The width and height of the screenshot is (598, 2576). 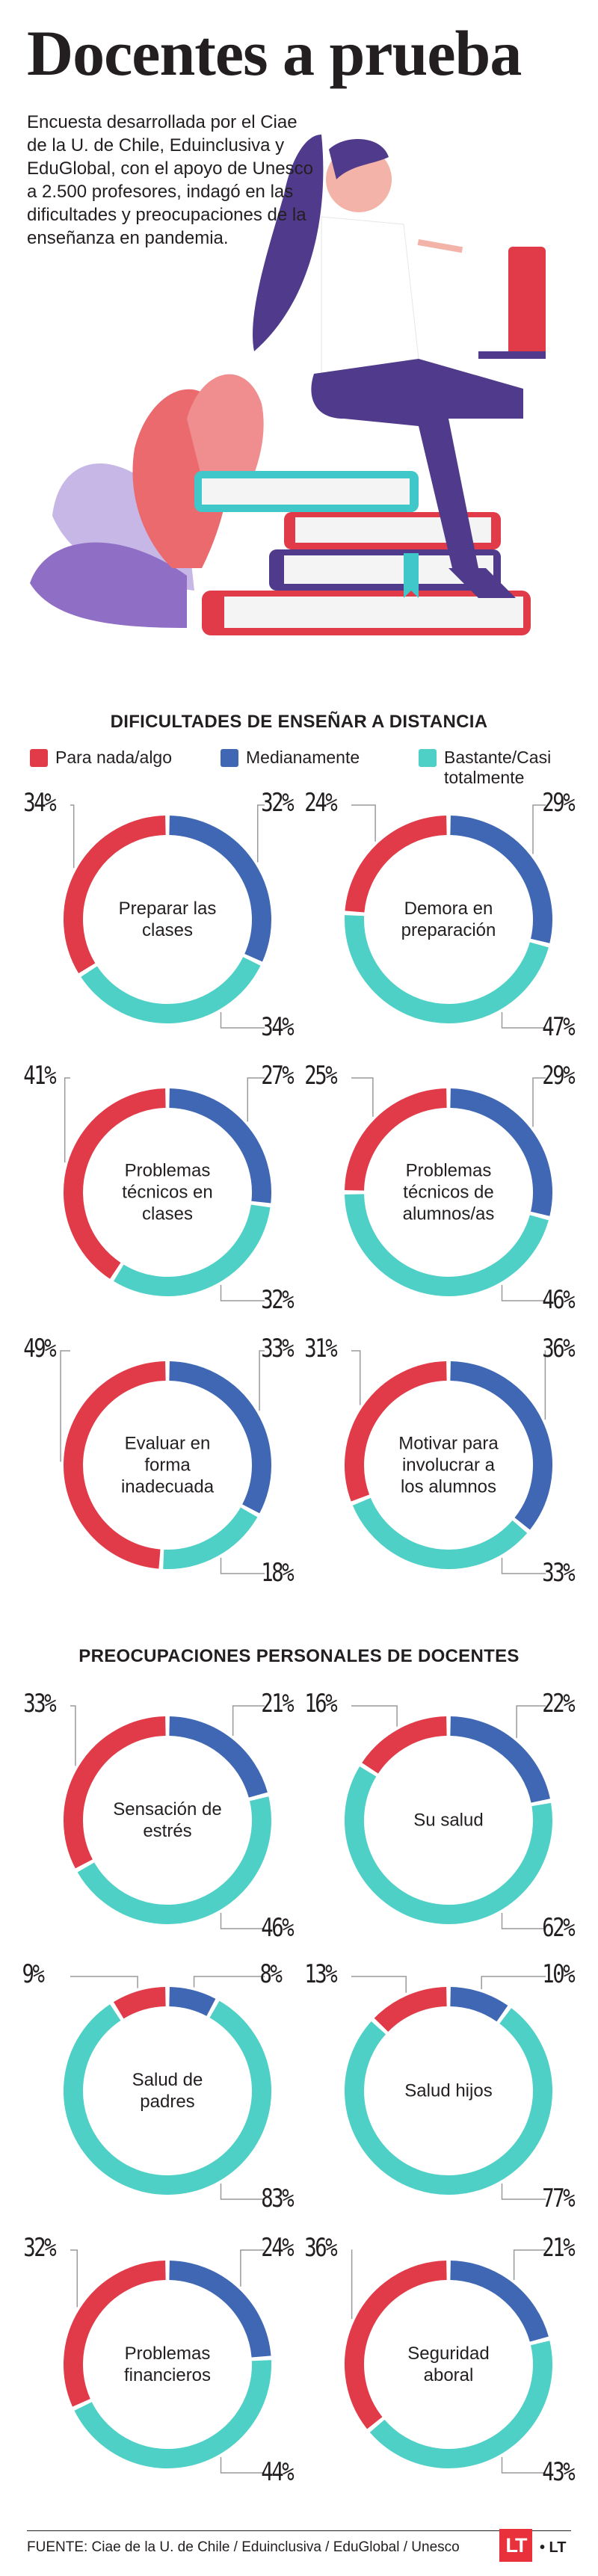 I want to click on legend-item-bastante: Bastante/Casi totalmente, so click(x=507, y=768).